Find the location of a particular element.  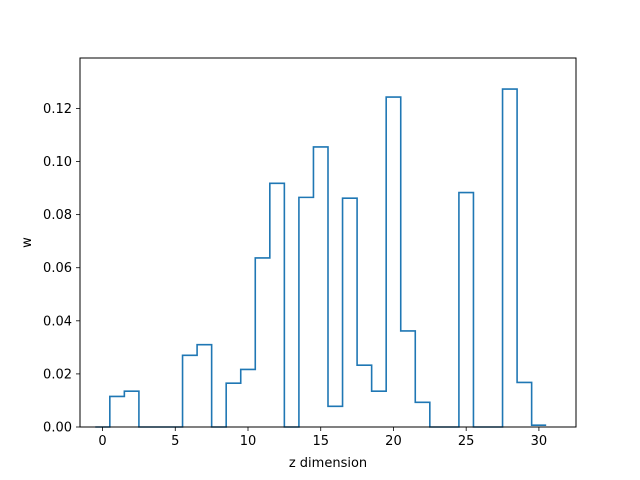

x-tick-label: 15 is located at coordinates (320, 441).